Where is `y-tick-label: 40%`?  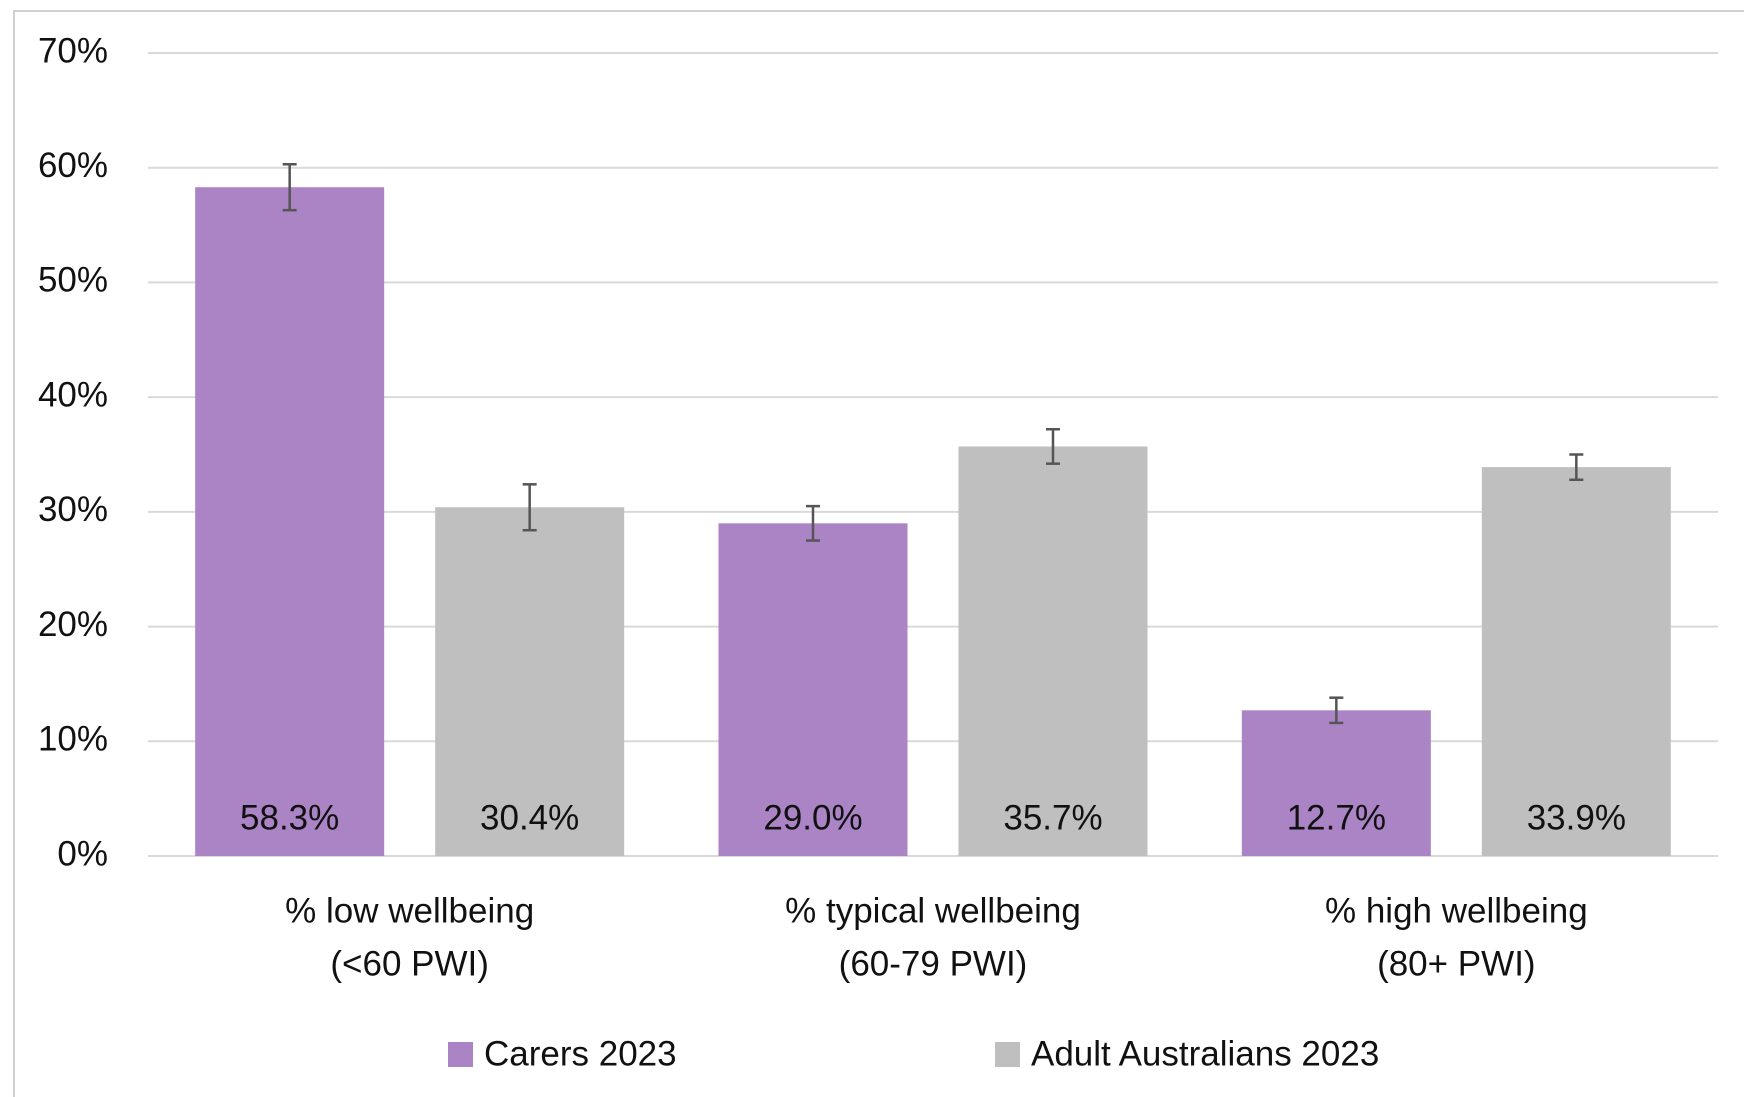
y-tick-label: 40% is located at coordinates (73, 394).